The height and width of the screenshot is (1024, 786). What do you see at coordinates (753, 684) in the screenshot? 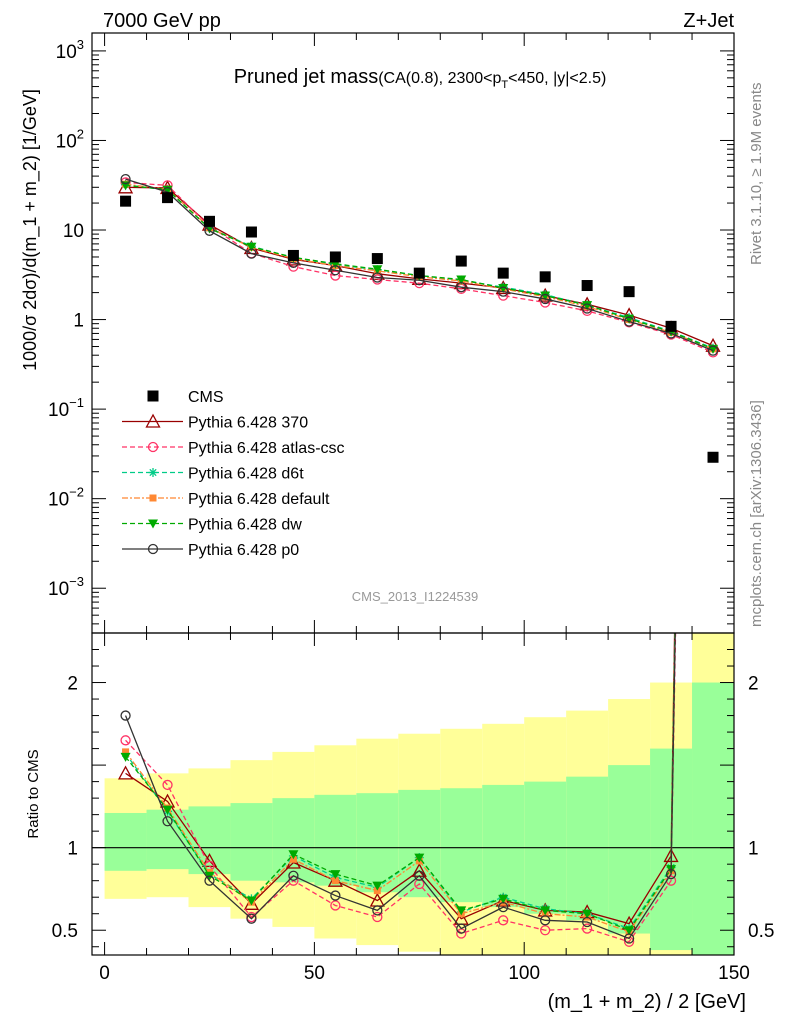
I see `ratio-y-tick-label-right: 2` at bounding box center [753, 684].